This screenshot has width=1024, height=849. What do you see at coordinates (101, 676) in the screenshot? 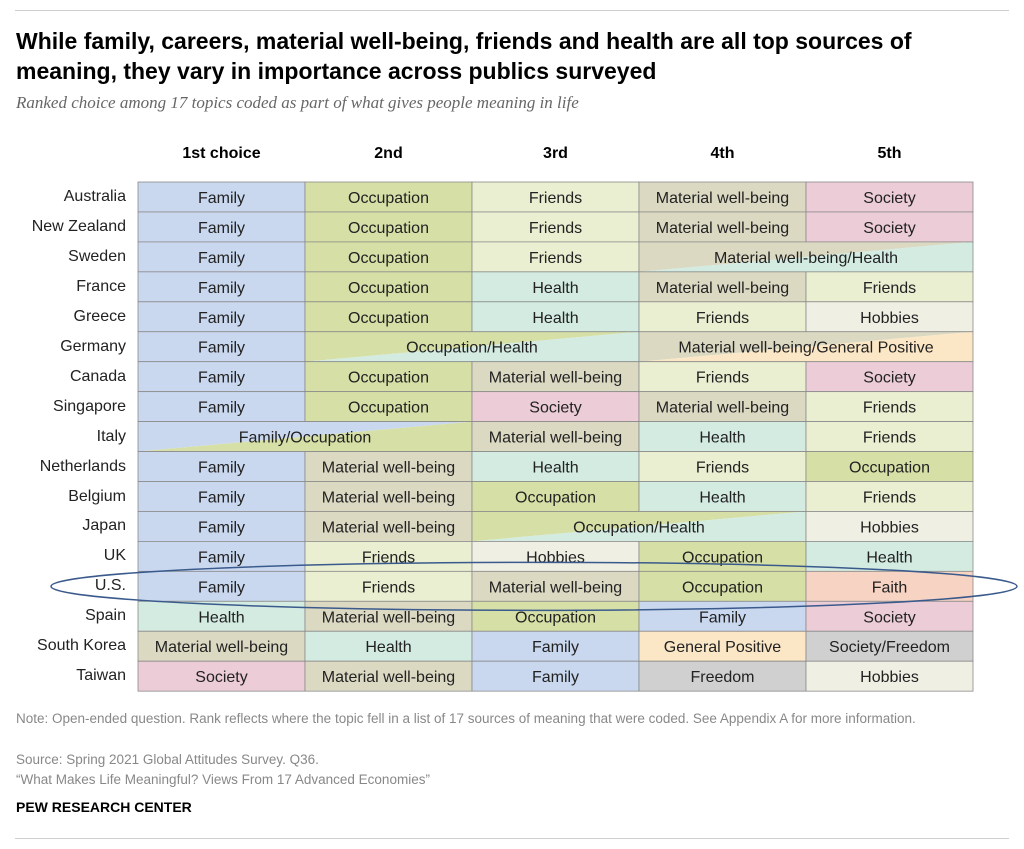
I see `row-label-taiwan: Taiwan` at bounding box center [101, 676].